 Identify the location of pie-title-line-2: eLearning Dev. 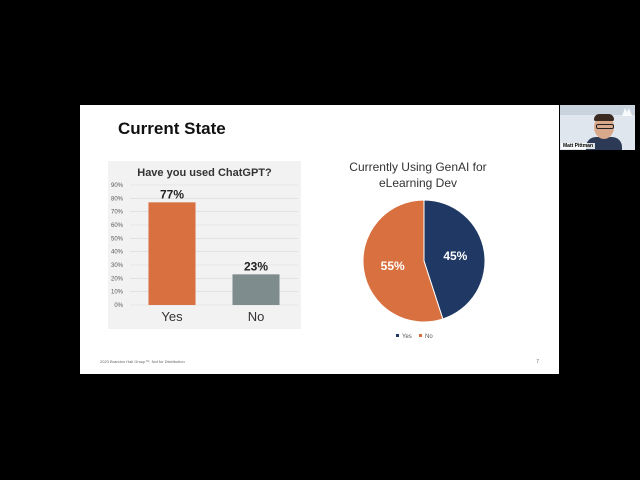
(418, 183).